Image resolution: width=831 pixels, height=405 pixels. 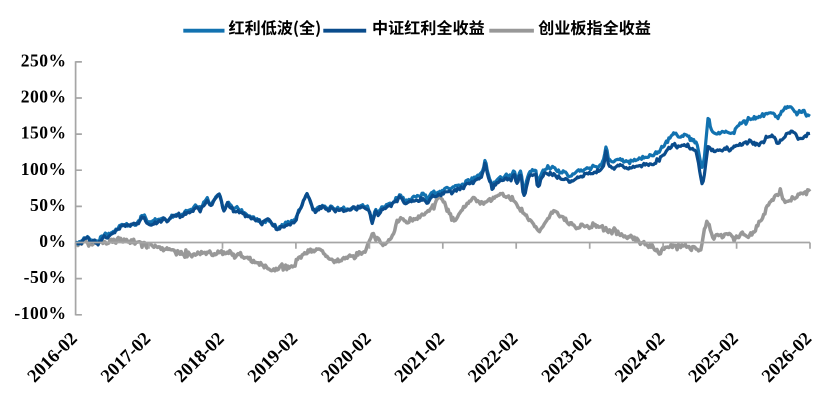 What do you see at coordinates (45, 277) in the screenshot?
I see `svg-text: -50%` at bounding box center [45, 277].